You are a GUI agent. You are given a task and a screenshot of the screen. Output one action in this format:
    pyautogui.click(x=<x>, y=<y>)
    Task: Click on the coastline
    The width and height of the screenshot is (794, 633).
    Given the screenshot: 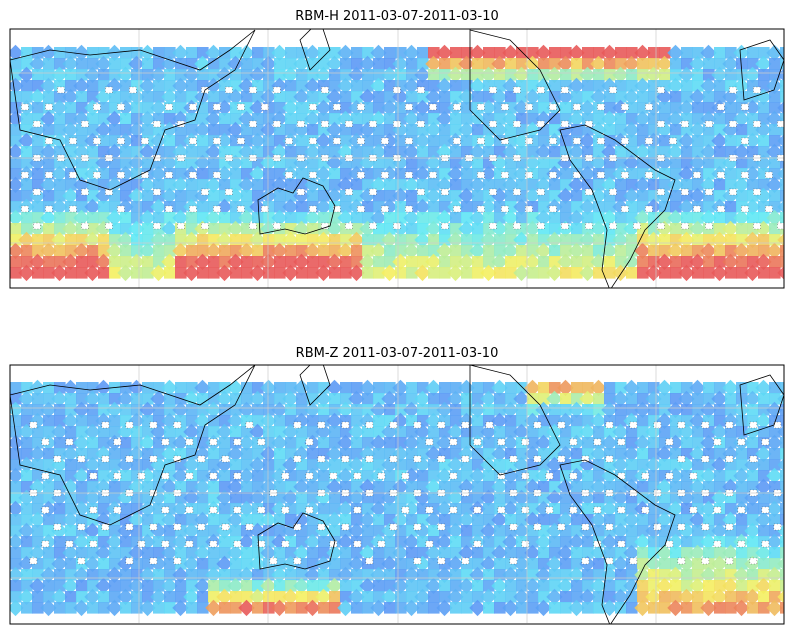 What is the action you would take?
    pyautogui.click(x=761, y=70)
    